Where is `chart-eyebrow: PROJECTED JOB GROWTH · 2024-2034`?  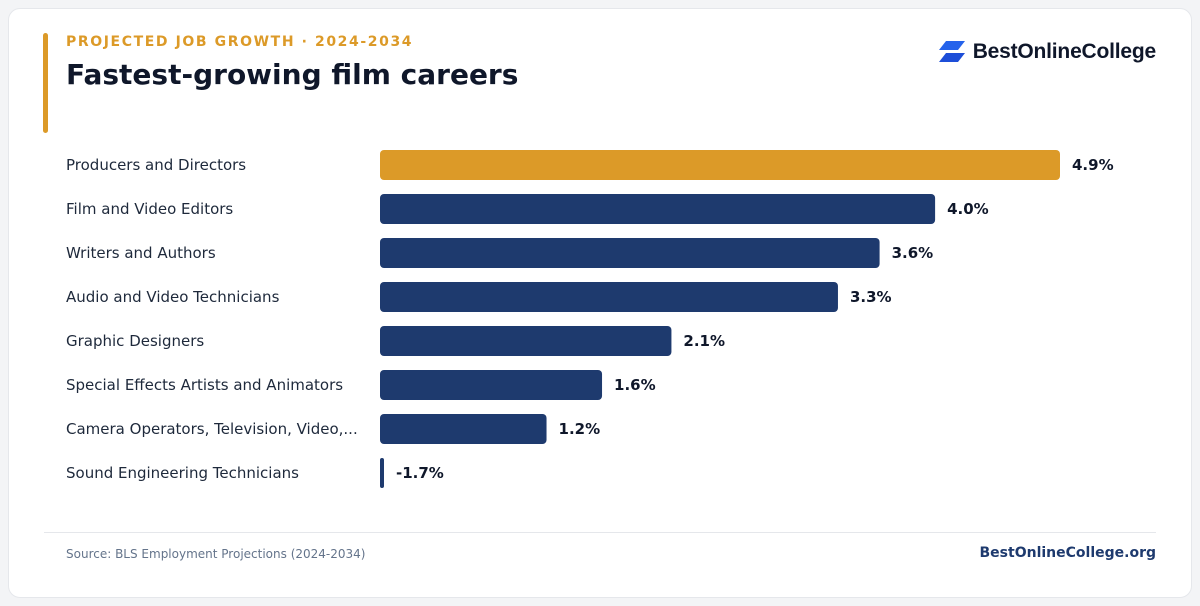
chart-eyebrow: PROJECTED JOB GROWTH · 2024-2034 is located at coordinates (240, 42).